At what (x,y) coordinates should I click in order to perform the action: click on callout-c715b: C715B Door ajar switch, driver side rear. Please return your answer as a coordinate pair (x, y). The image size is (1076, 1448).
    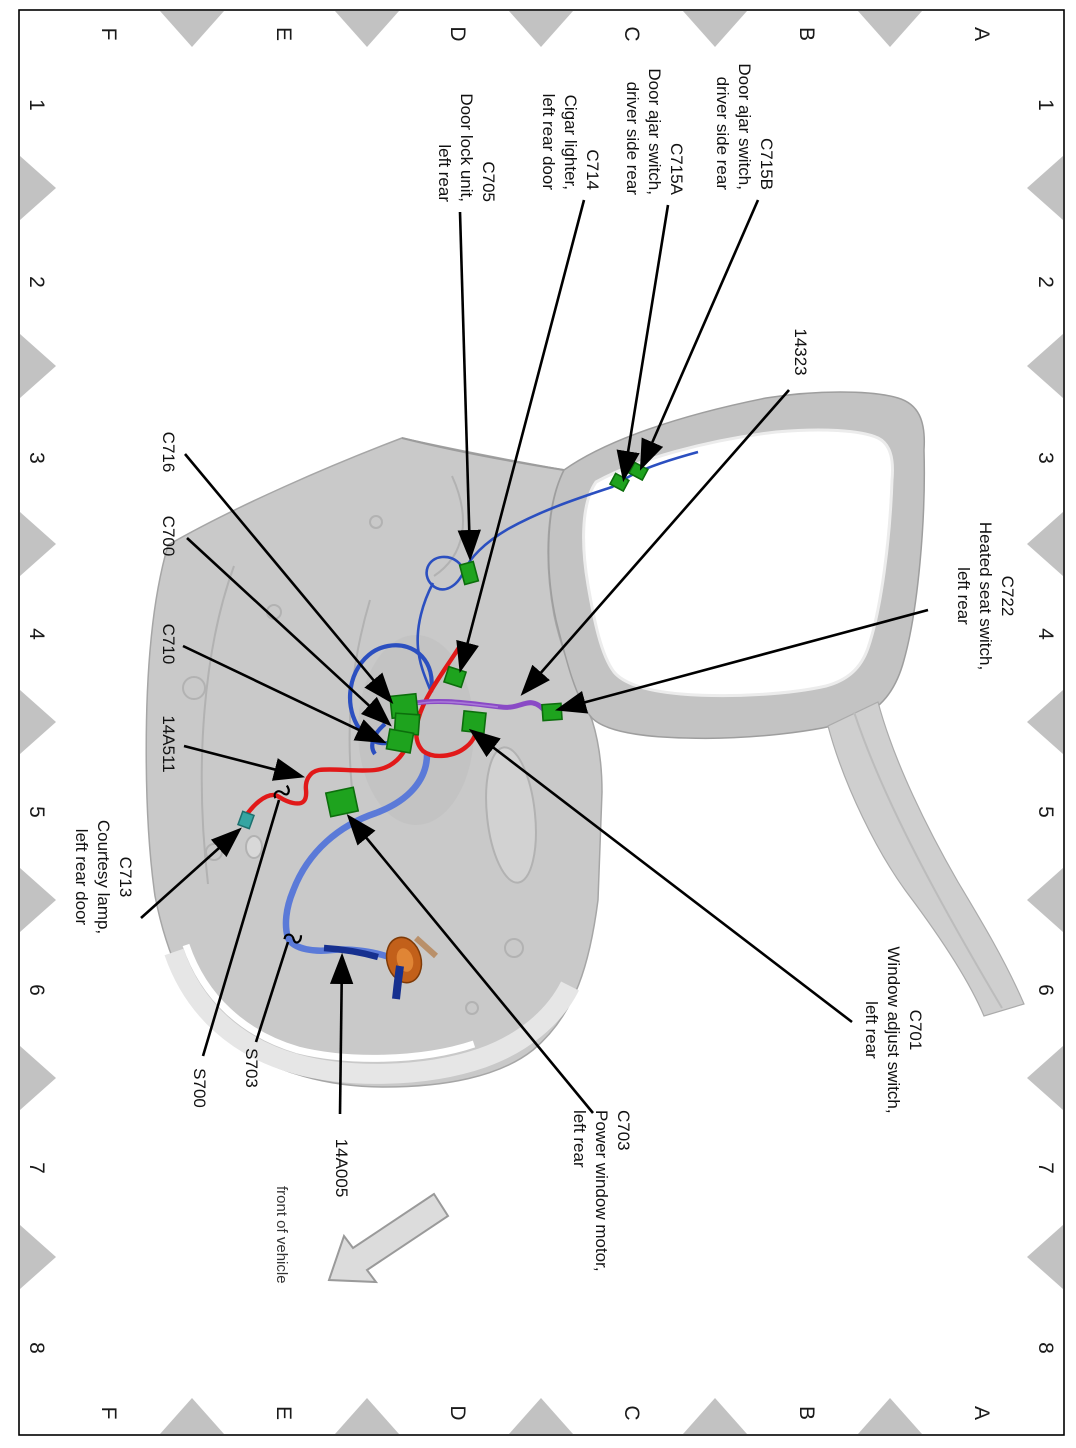
    Looking at the image, I should click on (744, 126).